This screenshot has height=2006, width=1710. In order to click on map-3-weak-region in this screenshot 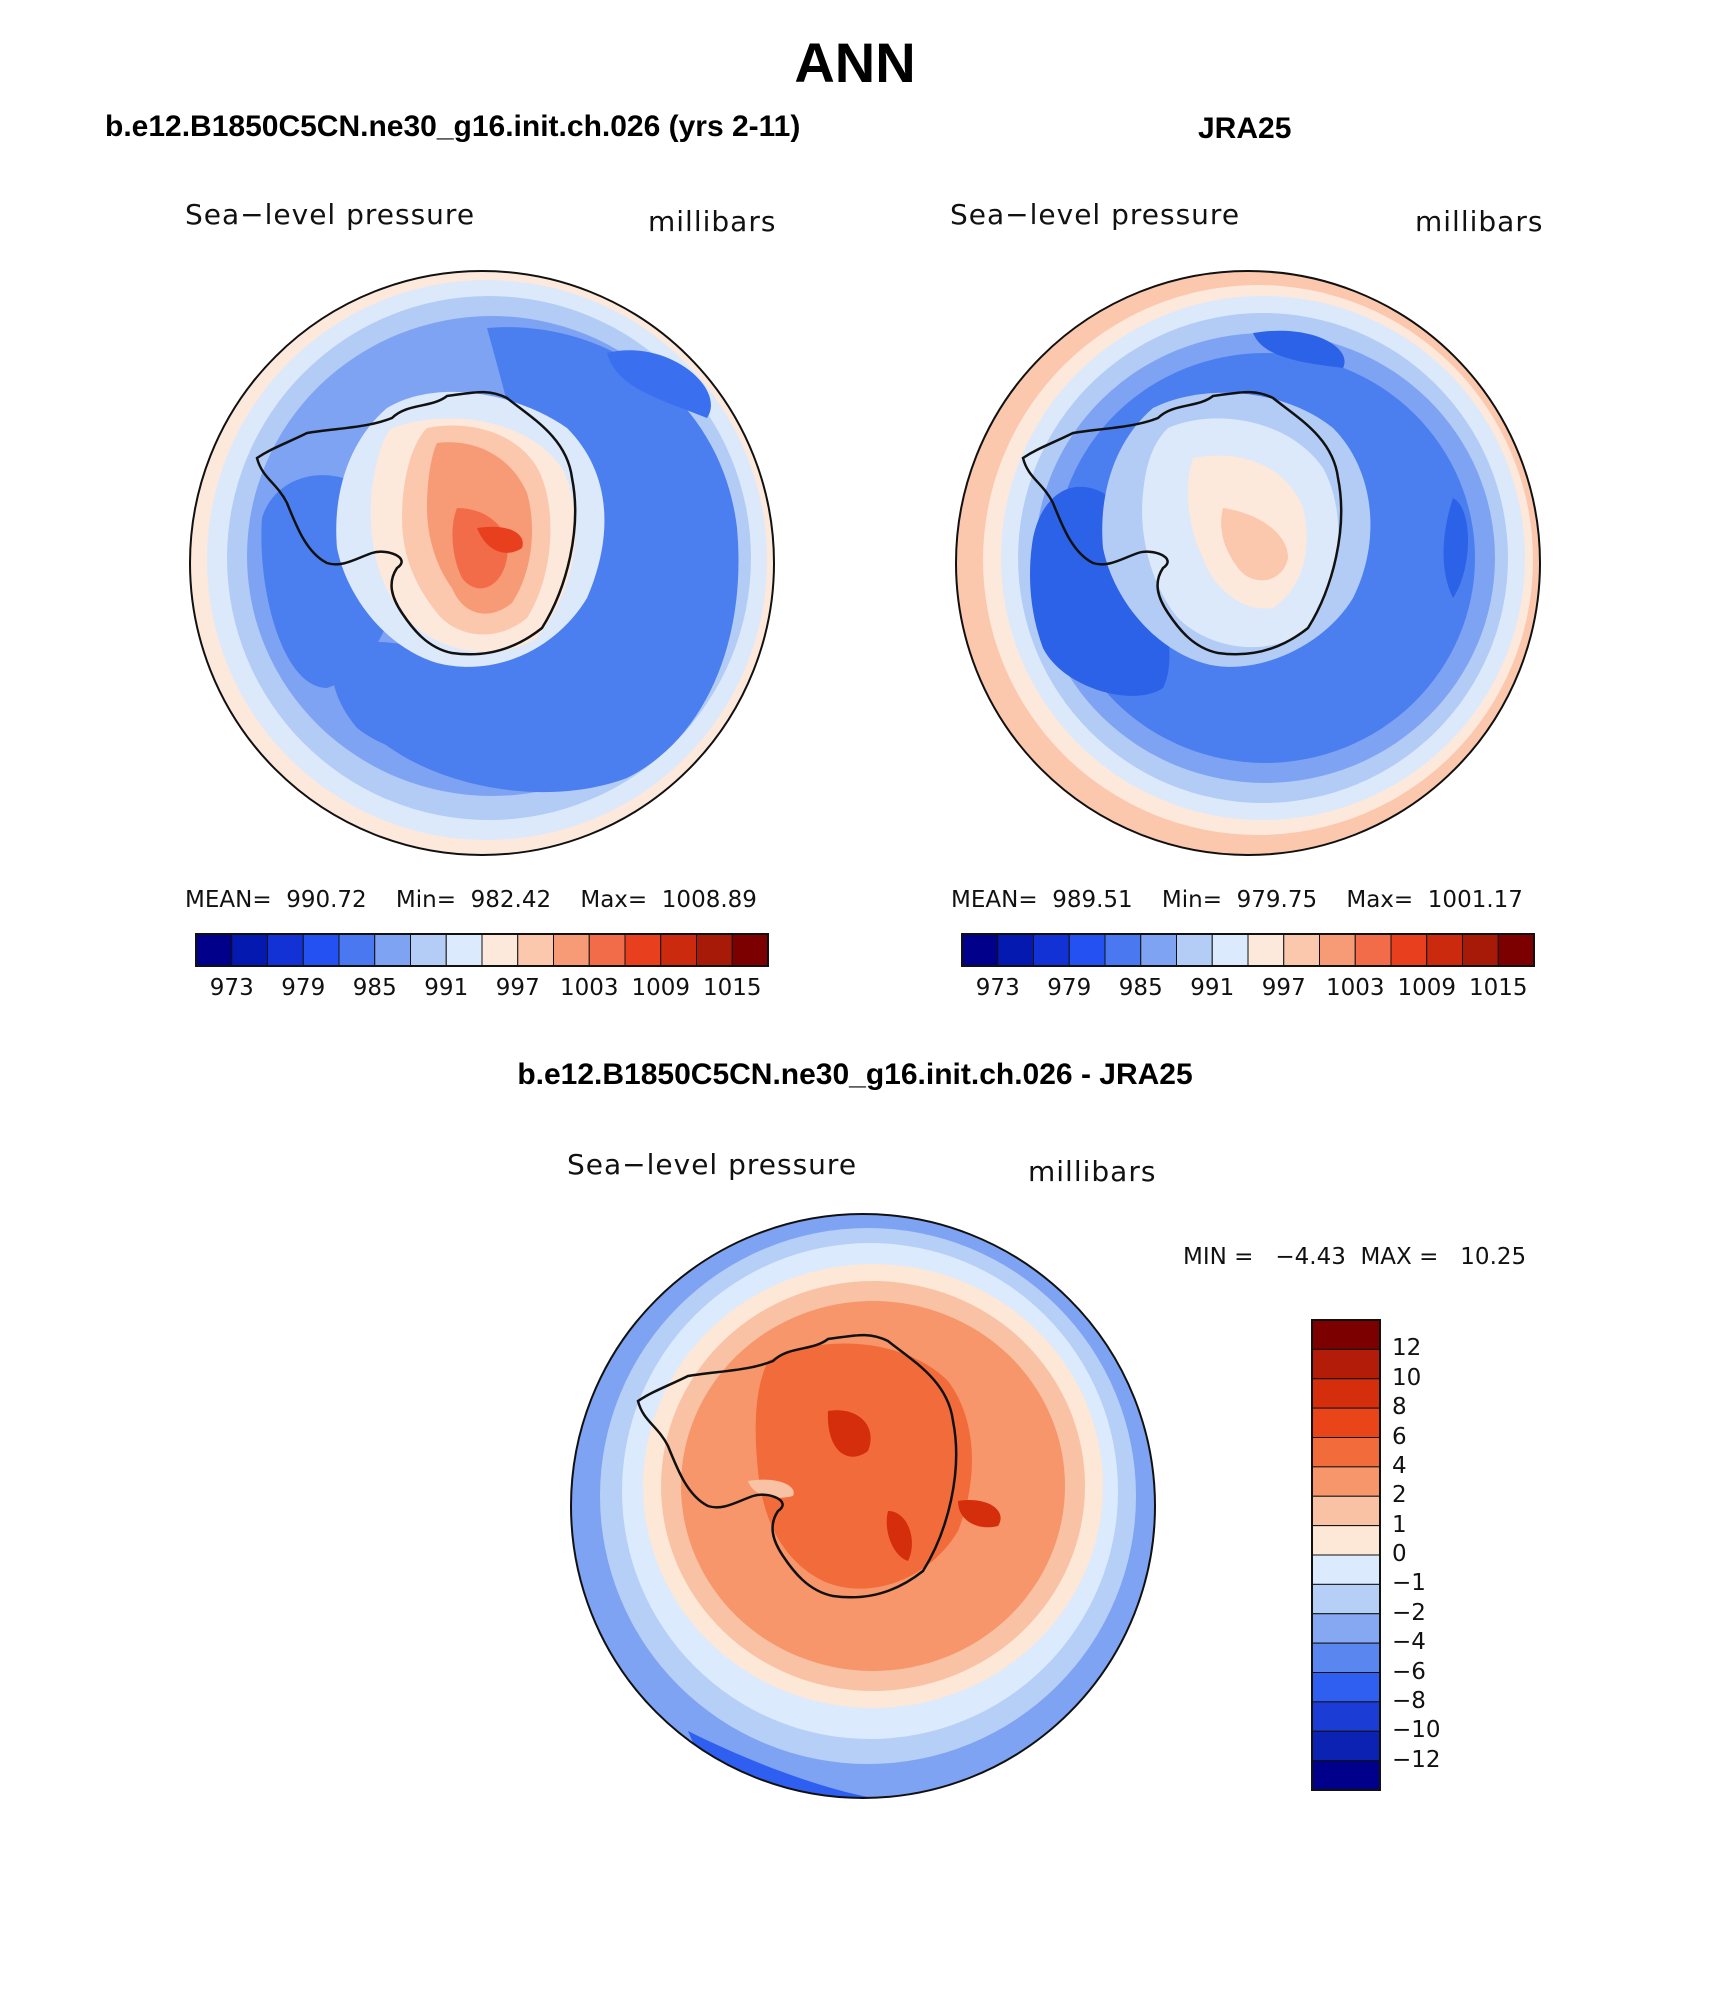, I will do `click(771, 1488)`.